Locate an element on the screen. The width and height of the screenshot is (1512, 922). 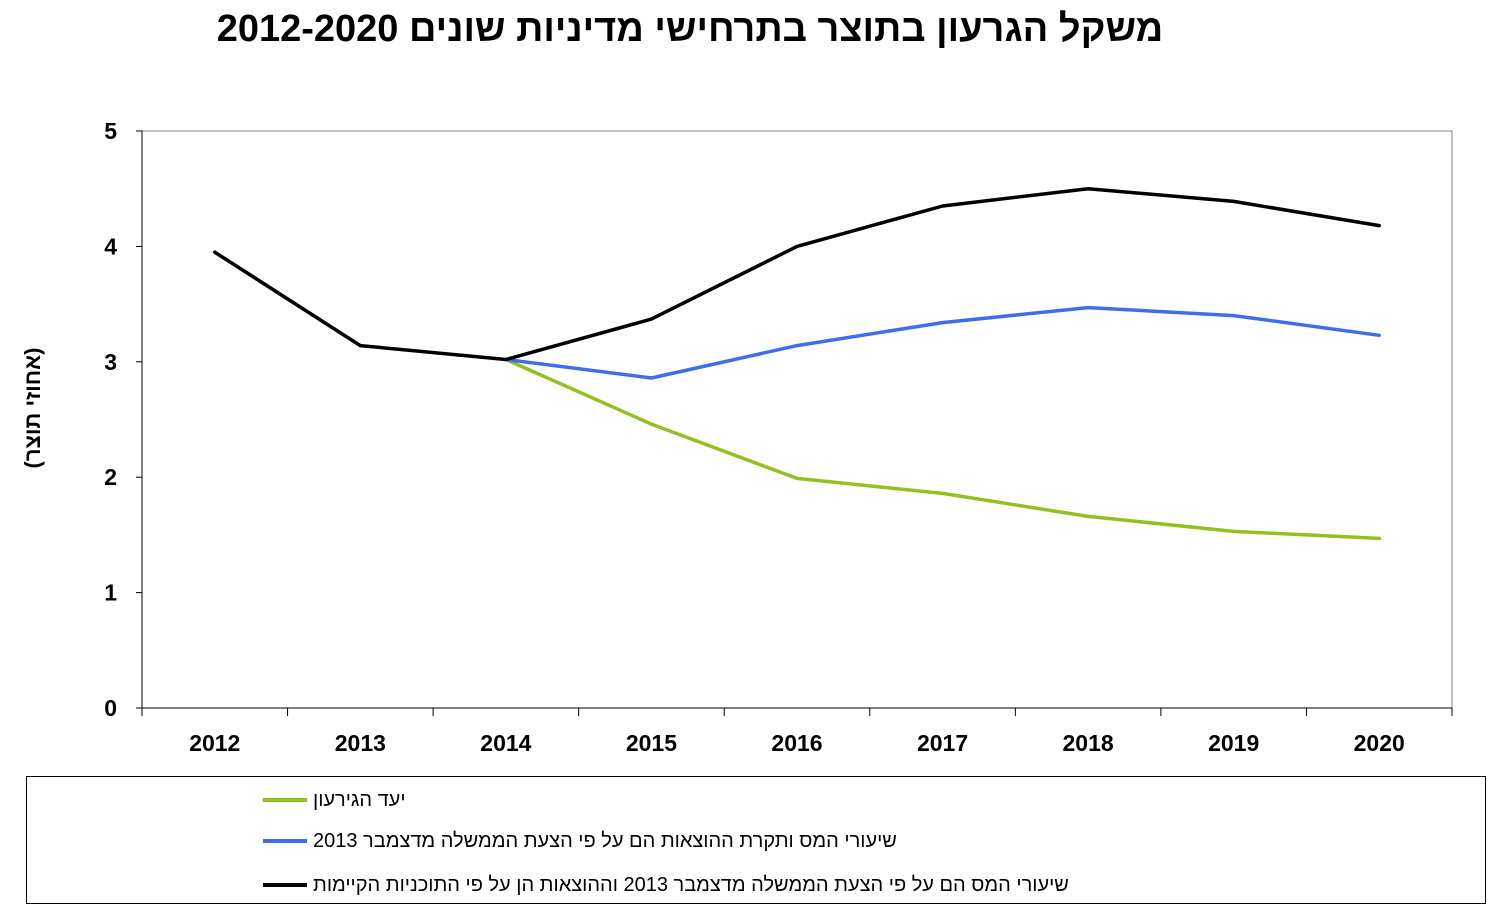
x-tick-label: 2014 is located at coordinates (505, 743).